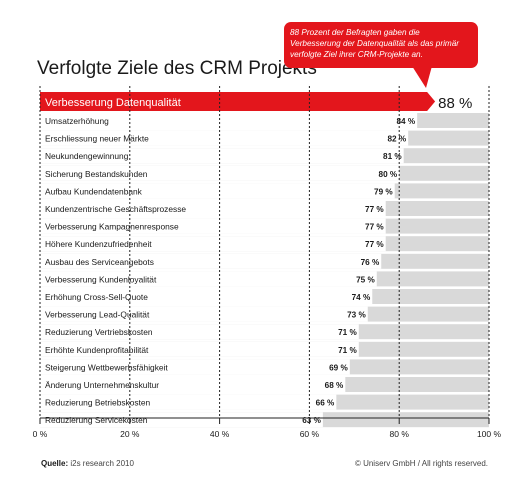  What do you see at coordinates (177, 68) in the screenshot?
I see `chart-title: Verfolgte Ziele des CRM Projekts` at bounding box center [177, 68].